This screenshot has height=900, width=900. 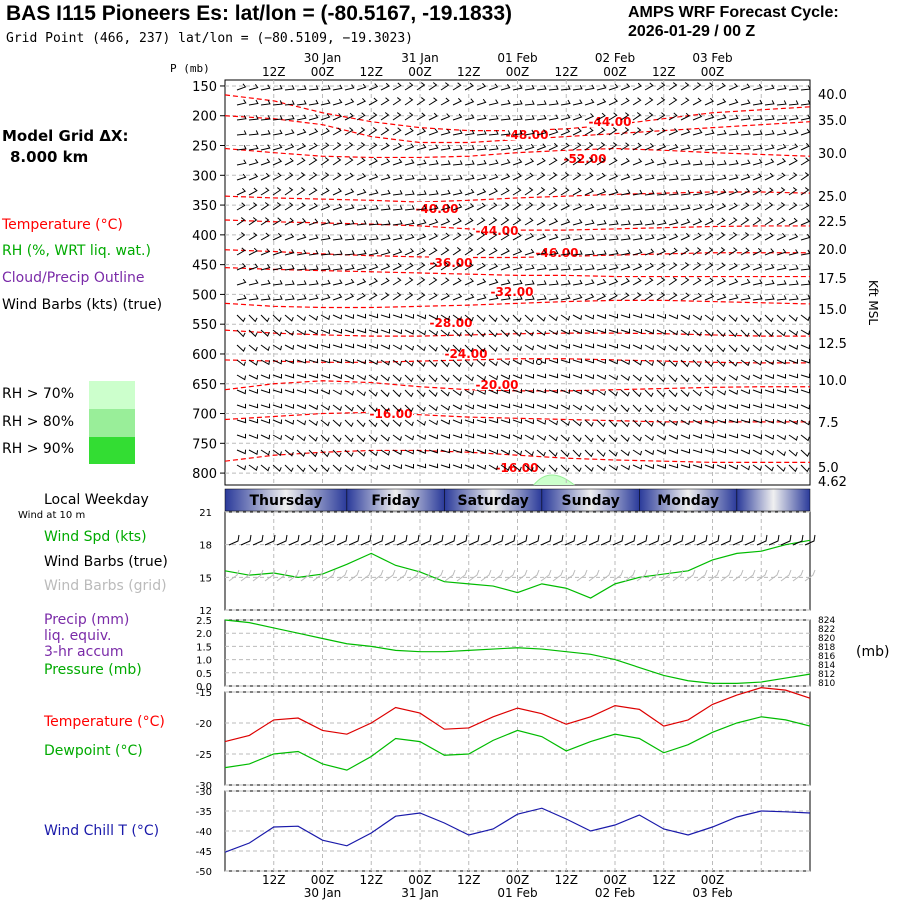 What do you see at coordinates (712, 893) in the screenshot?
I see `bottom-date-label: 03 Feb` at bounding box center [712, 893].